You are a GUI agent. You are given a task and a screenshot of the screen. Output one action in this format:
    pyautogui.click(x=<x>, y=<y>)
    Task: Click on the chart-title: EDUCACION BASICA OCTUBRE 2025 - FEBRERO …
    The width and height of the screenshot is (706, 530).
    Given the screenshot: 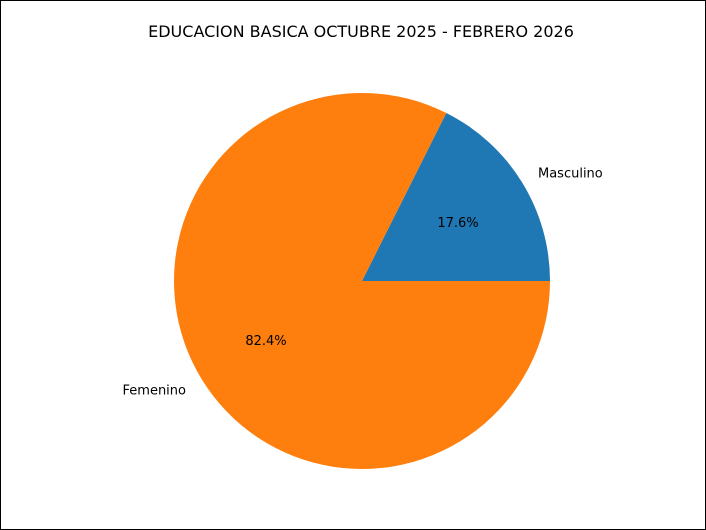 What is the action you would take?
    pyautogui.click(x=361, y=31)
    